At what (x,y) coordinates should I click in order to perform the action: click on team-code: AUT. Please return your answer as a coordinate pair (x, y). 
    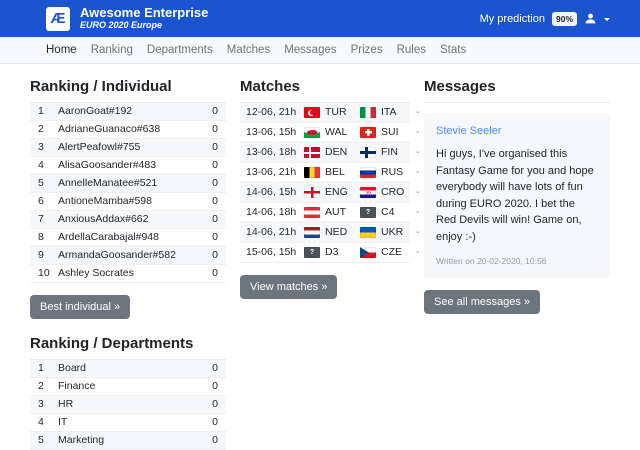
    Looking at the image, I should click on (335, 212).